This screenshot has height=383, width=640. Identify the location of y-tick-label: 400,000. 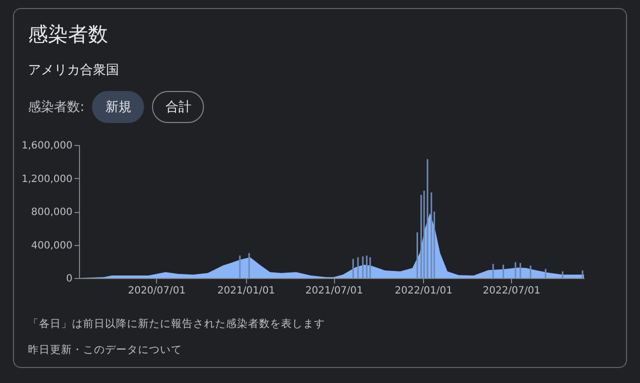
(51, 246).